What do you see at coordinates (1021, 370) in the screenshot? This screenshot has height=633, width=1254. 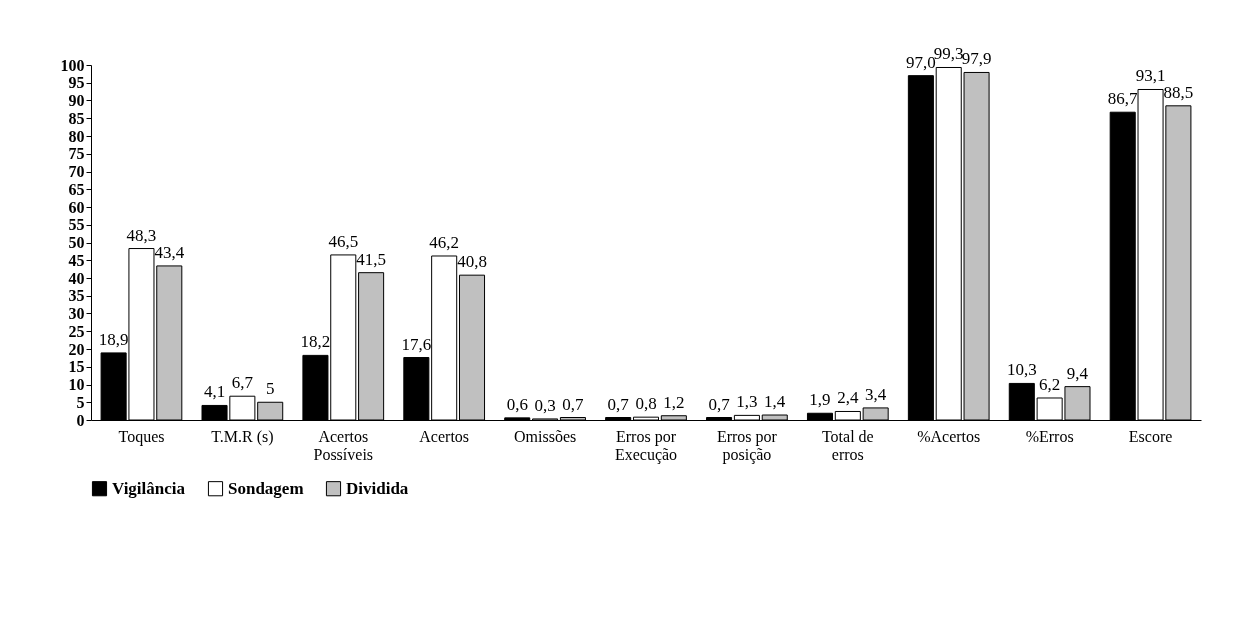 I see `data-label: 10,3` at bounding box center [1021, 370].